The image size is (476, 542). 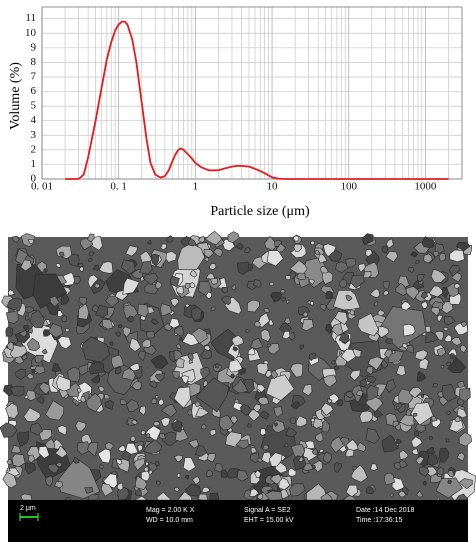 What do you see at coordinates (170, 510) in the screenshot?
I see `mag: Mag = 2.00 K X` at bounding box center [170, 510].